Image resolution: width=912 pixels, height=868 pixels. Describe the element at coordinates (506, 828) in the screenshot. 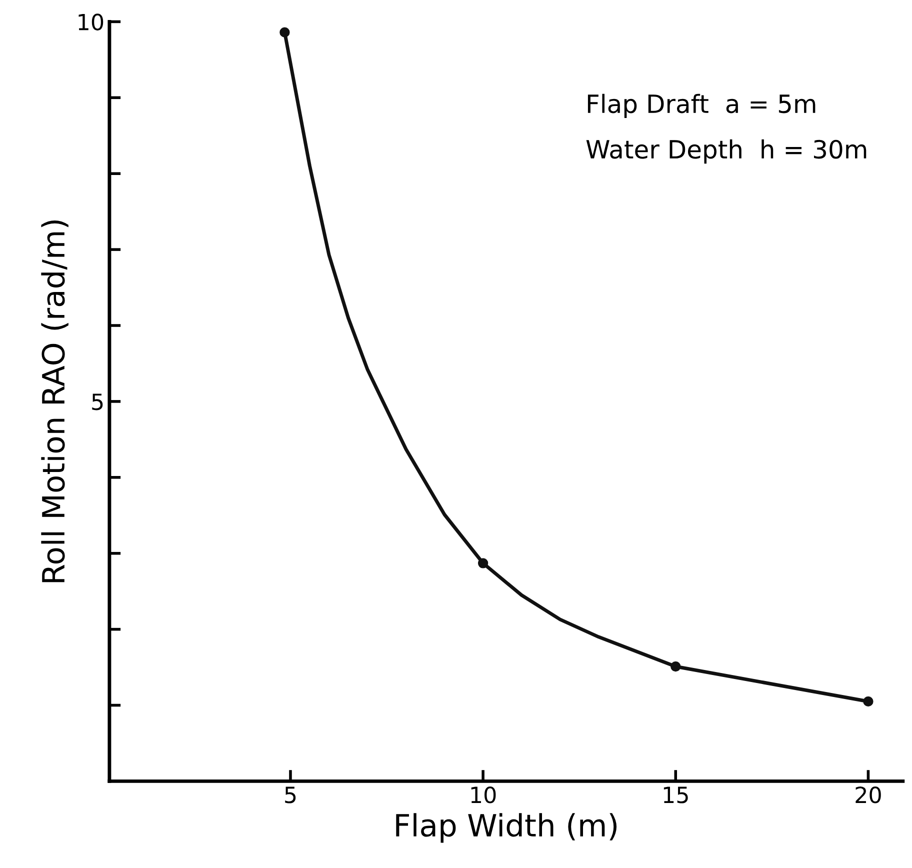

I see `x-axis-title: Flap Width (m)` at that location.